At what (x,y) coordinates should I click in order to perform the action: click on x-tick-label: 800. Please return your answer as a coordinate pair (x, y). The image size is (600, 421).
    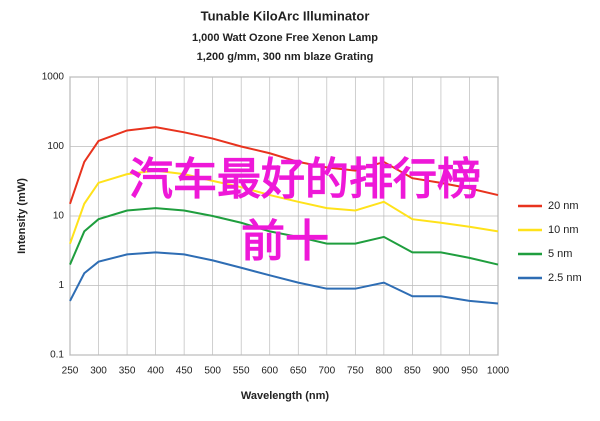
    Looking at the image, I should click on (384, 371).